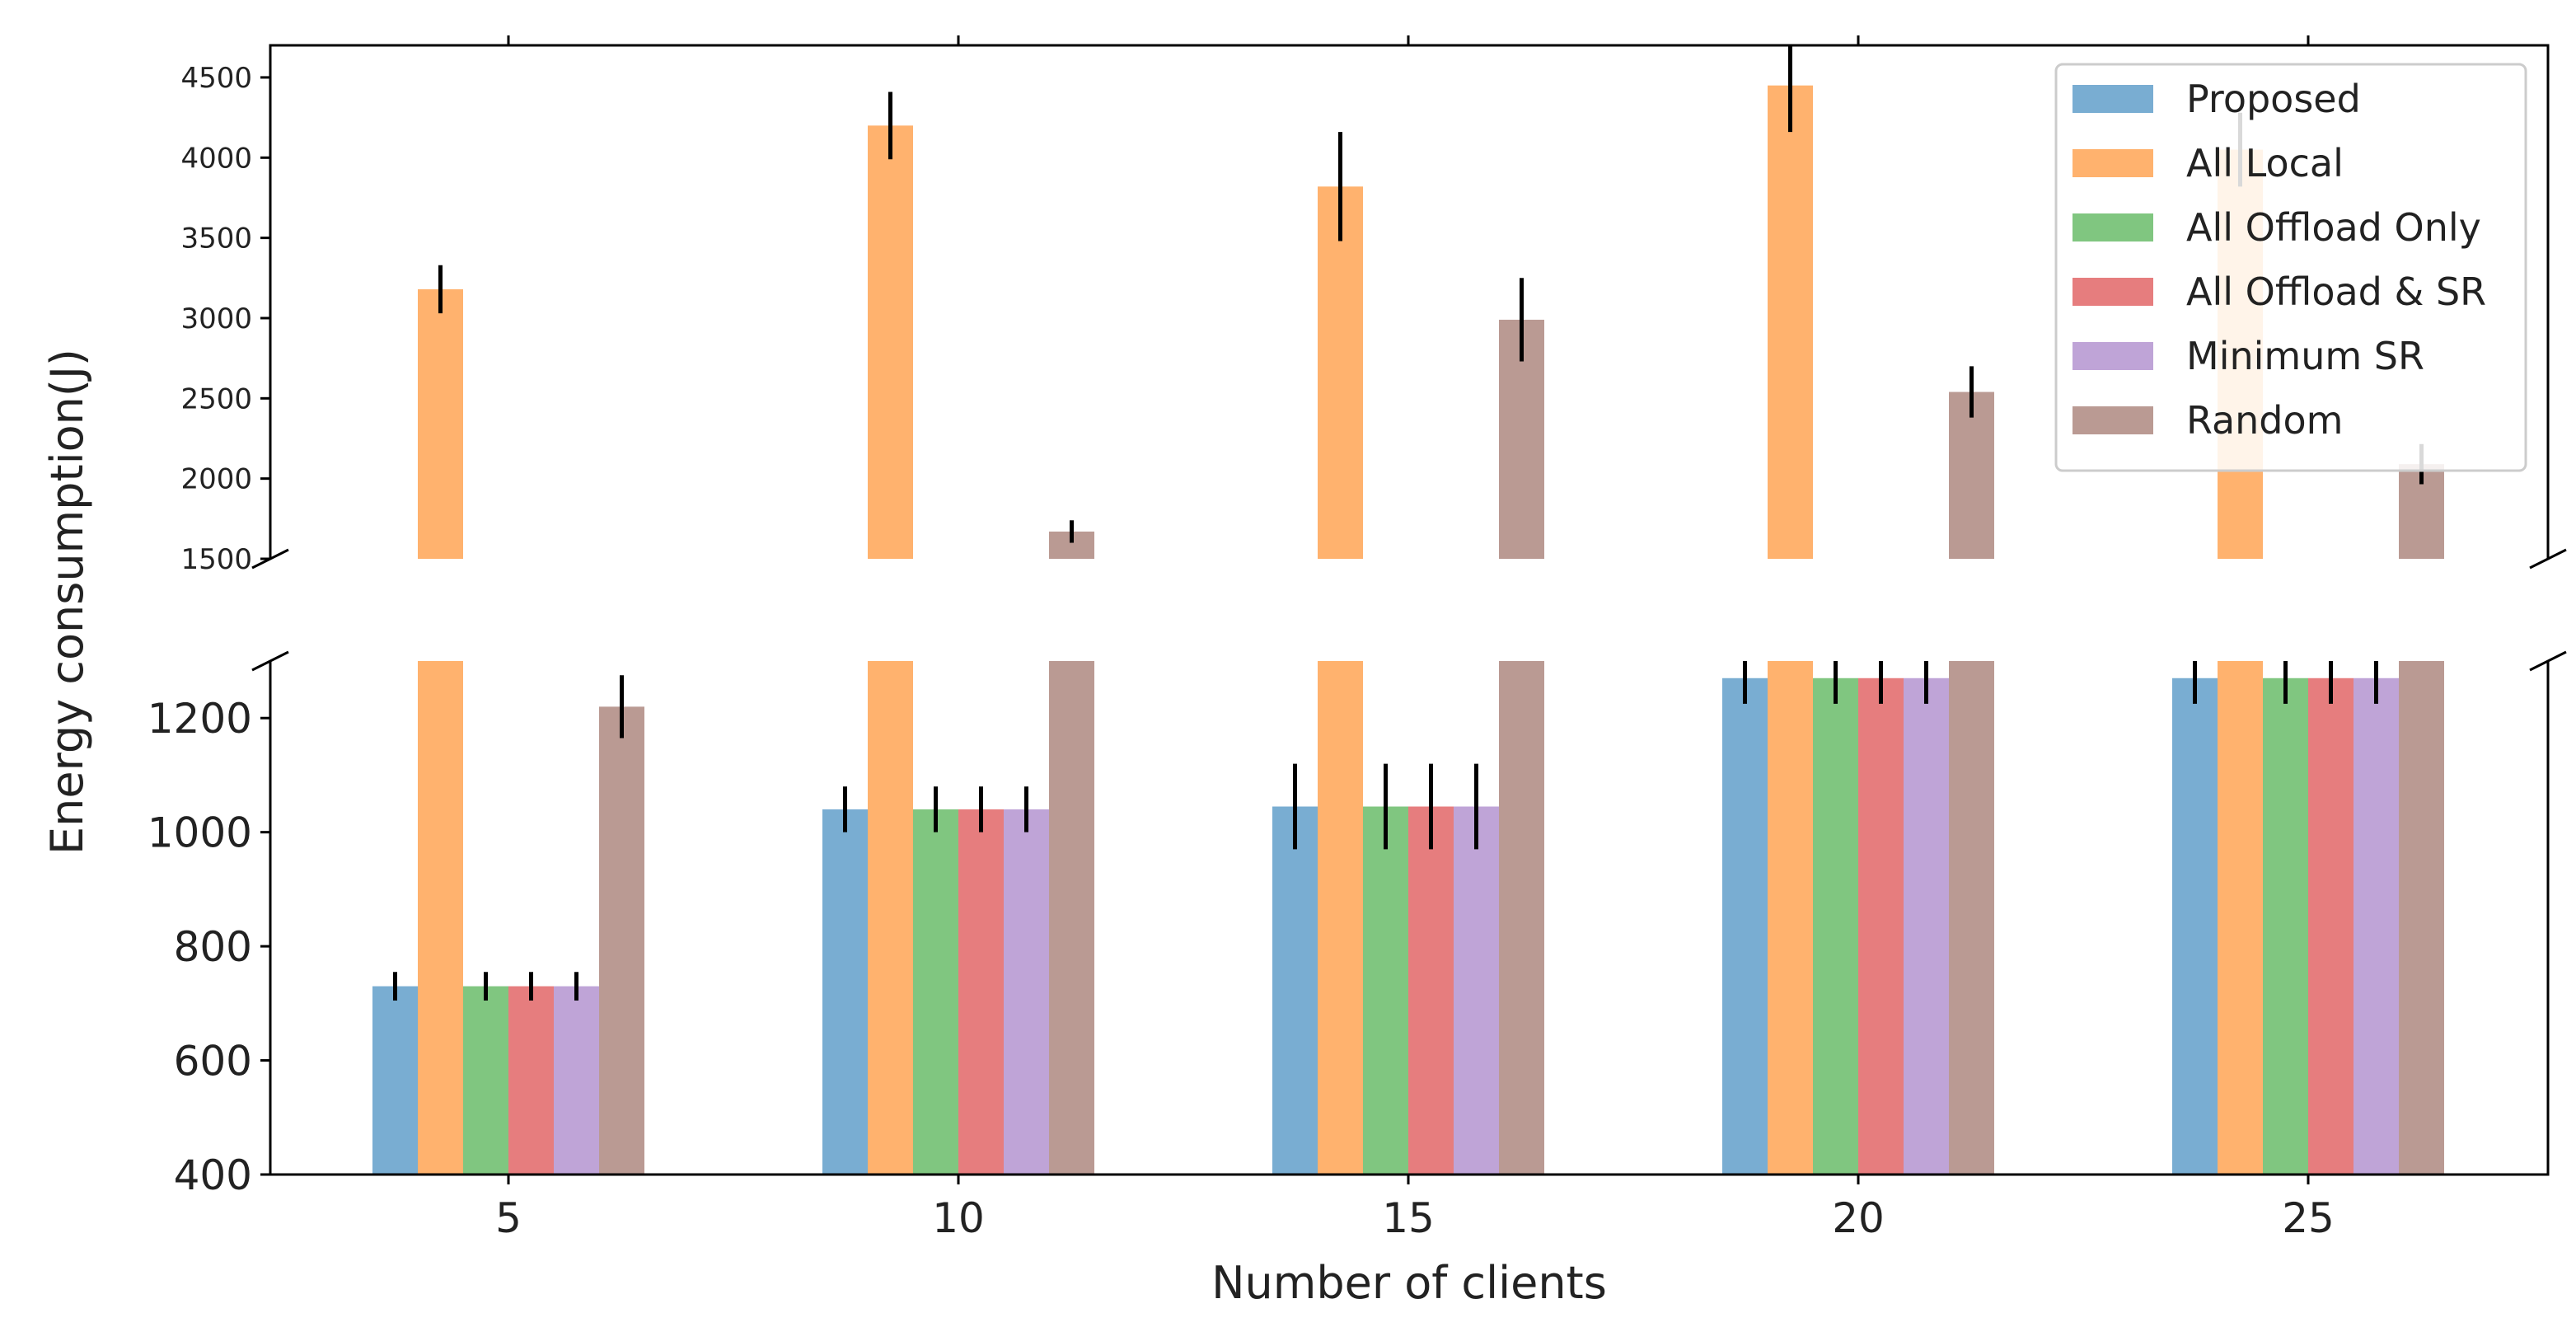 This screenshot has height=1327, width=2576. What do you see at coordinates (1476, 991) in the screenshot?
I see `bar-minimum-sr-15-lower` at bounding box center [1476, 991].